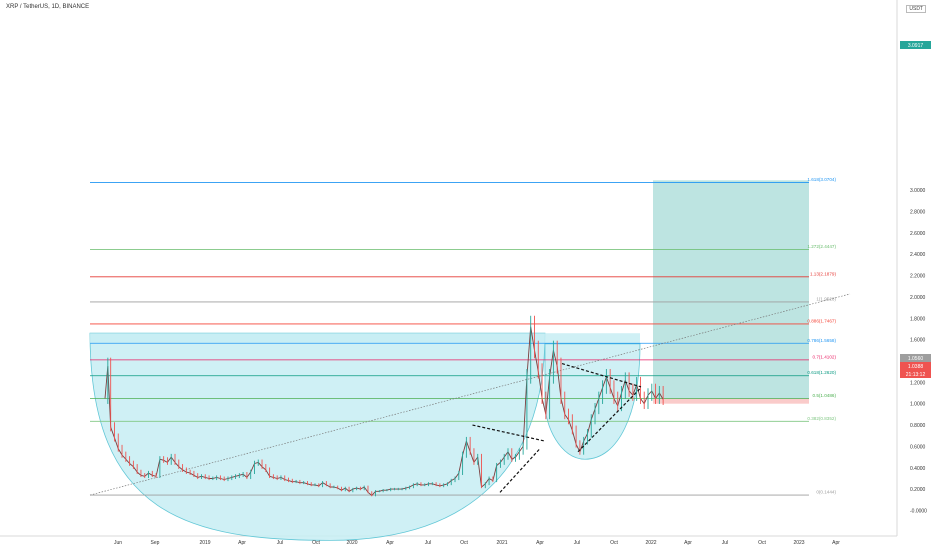 The width and height of the screenshot is (932, 550). I want to click on time-tick-19: Apr, so click(836, 543).